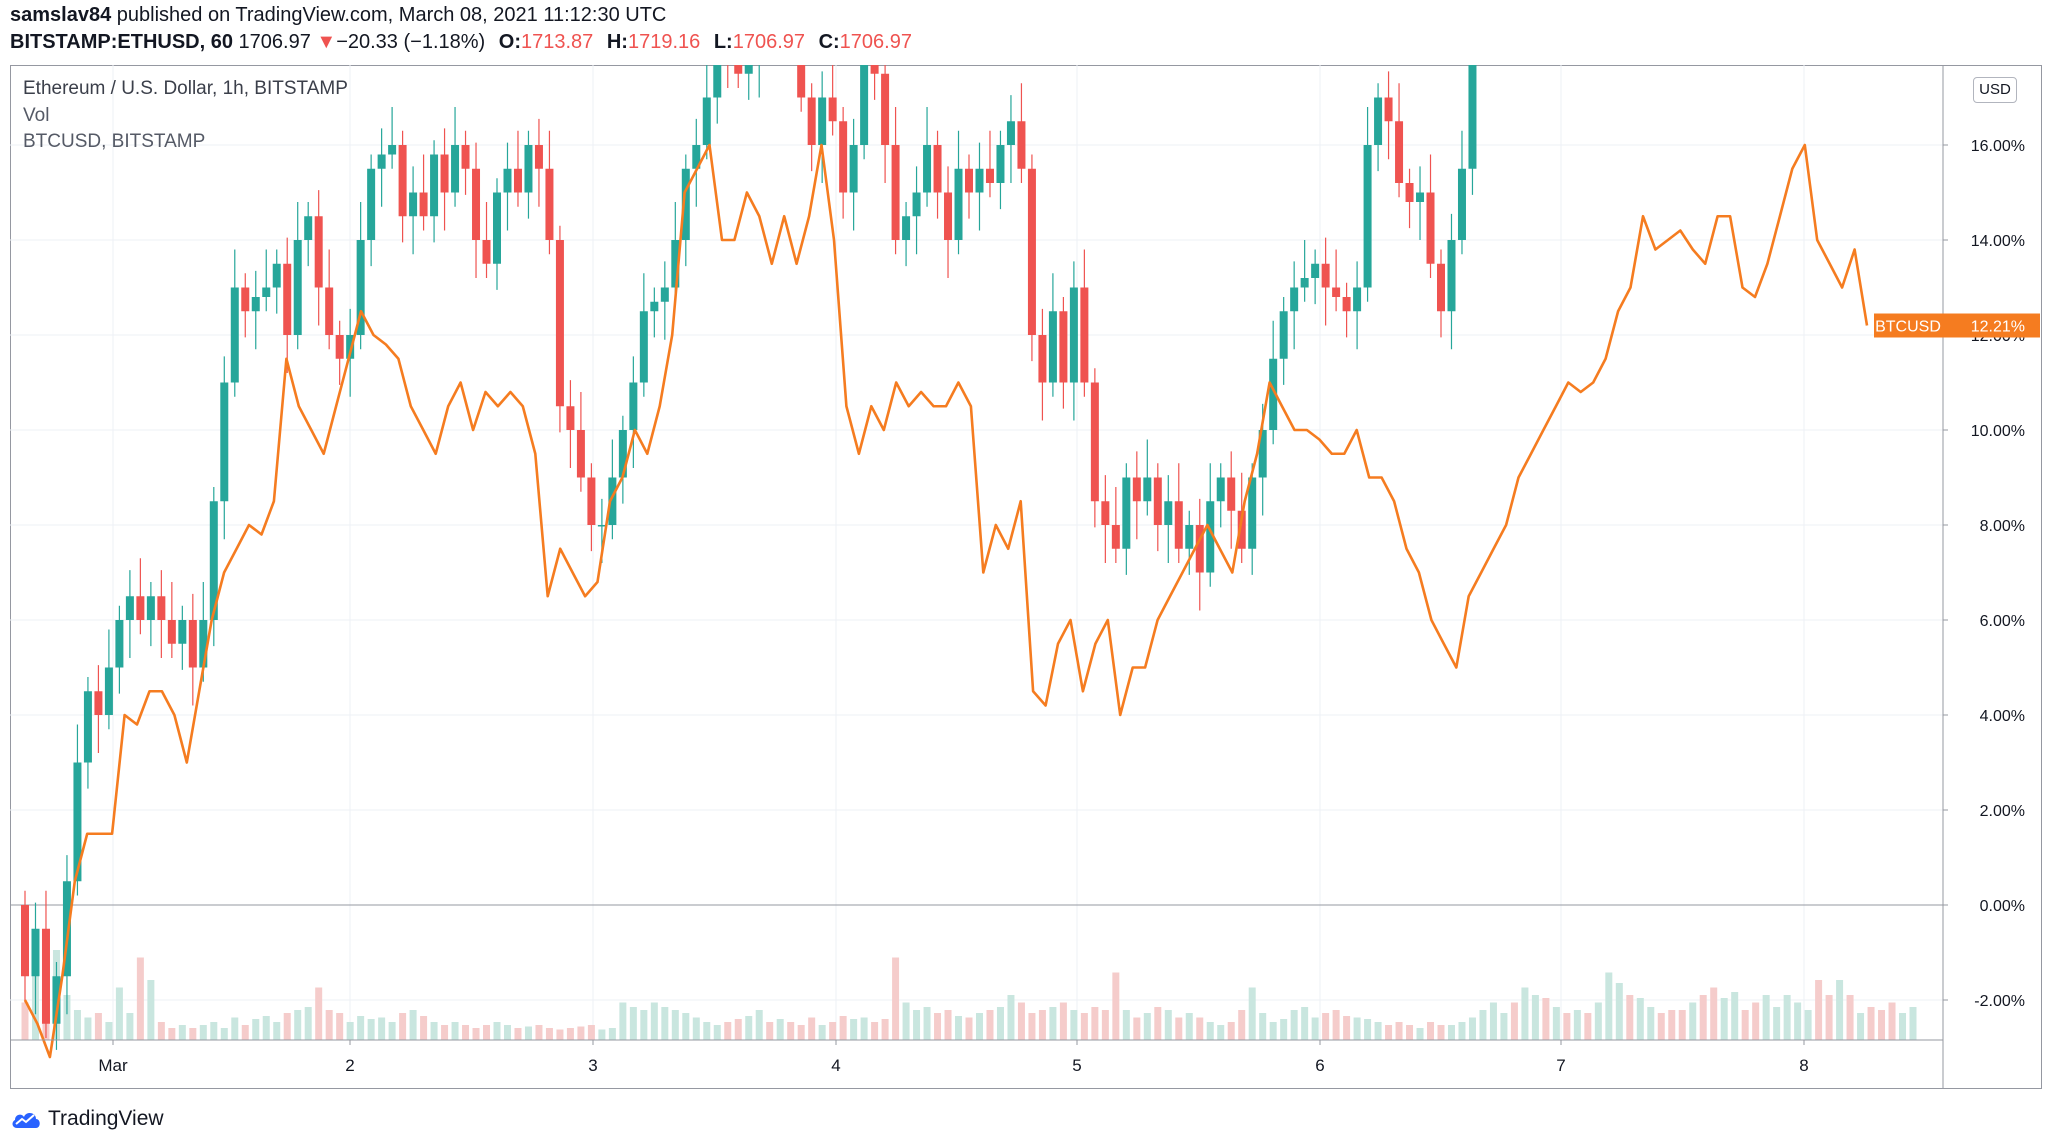 This screenshot has height=1144, width=2048. I want to click on currency-button: USD, so click(1995, 90).